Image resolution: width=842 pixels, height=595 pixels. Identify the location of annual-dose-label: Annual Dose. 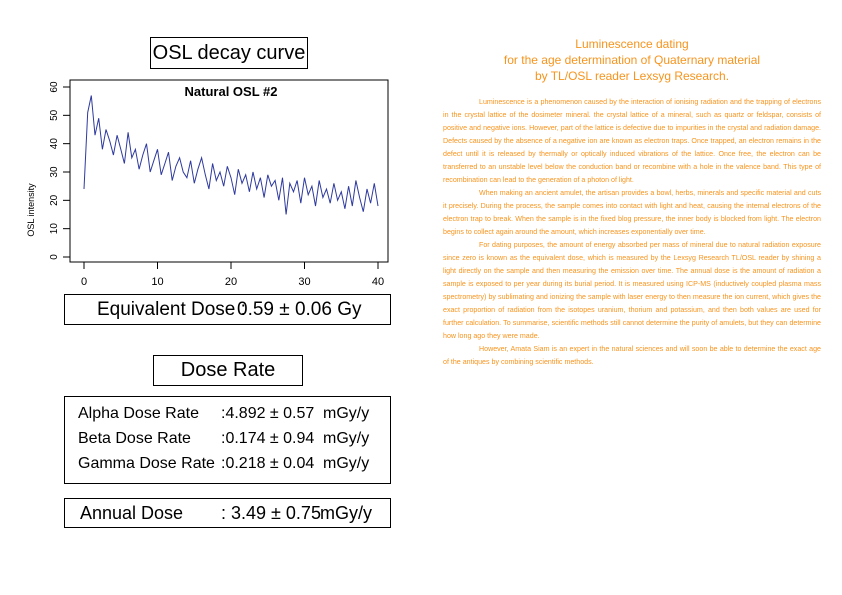
(132, 513).